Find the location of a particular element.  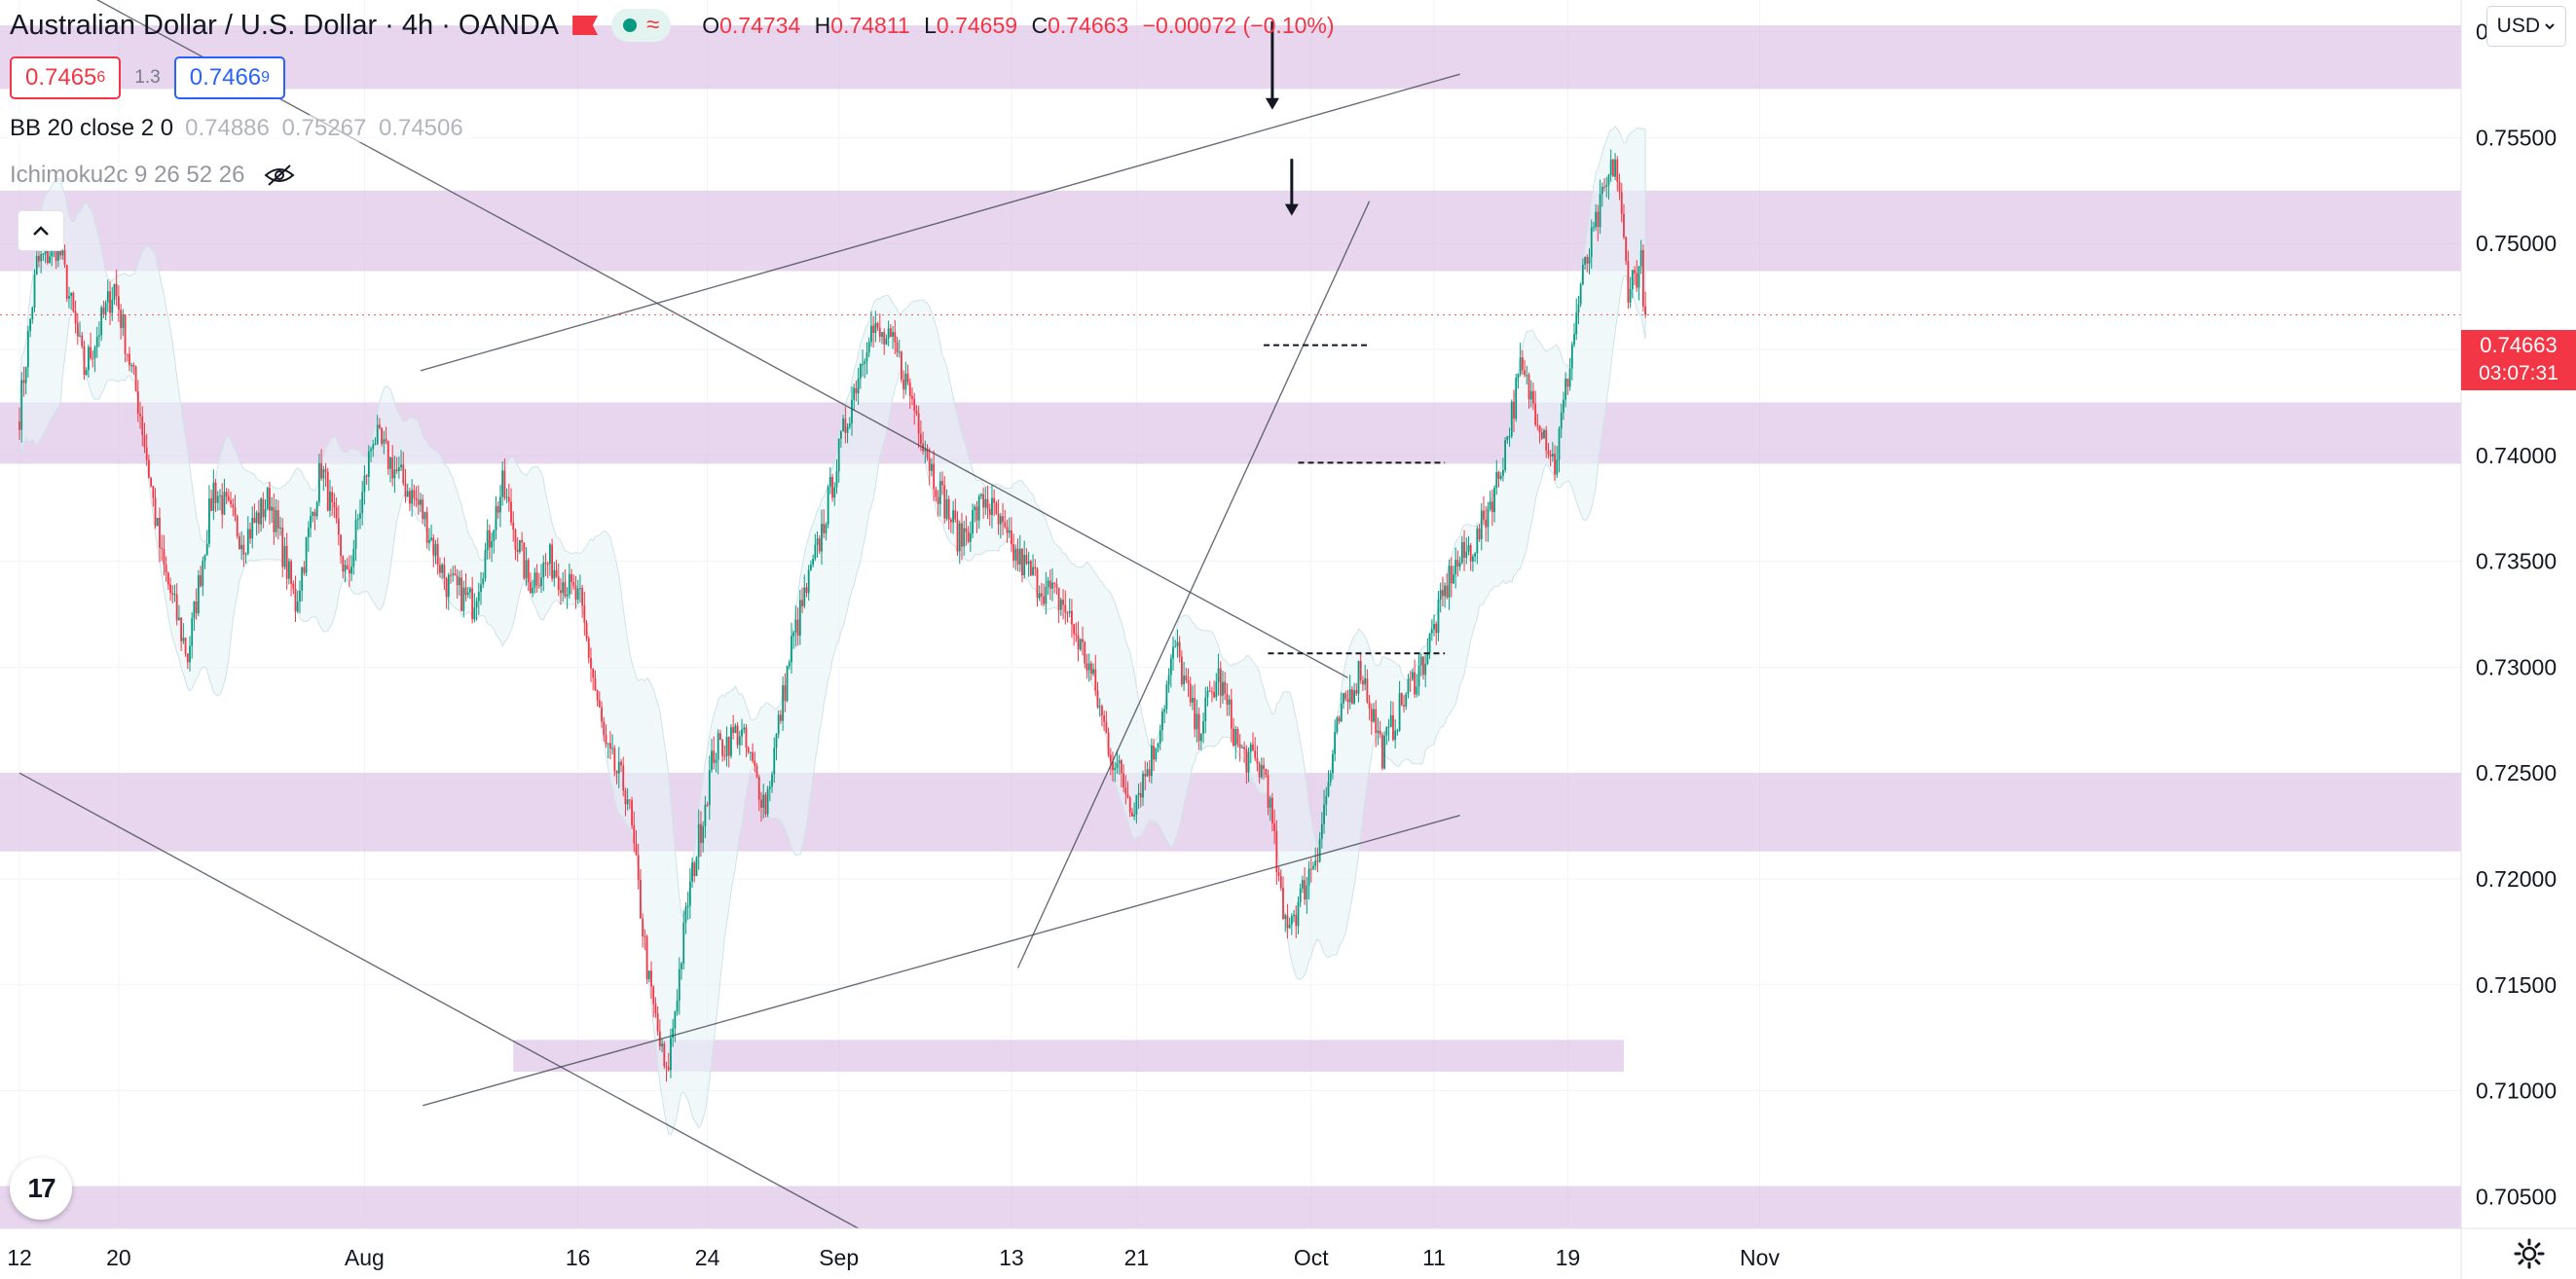

currency-selector: USD is located at coordinates (2525, 26).